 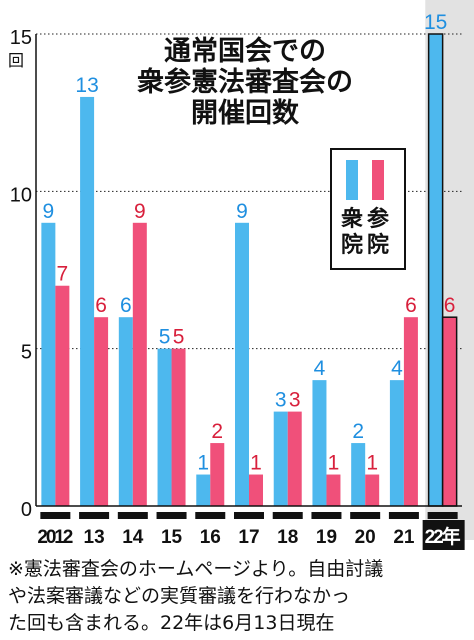 What do you see at coordinates (245, 113) in the screenshot?
I see `chart-title-line-3: 開催回数` at bounding box center [245, 113].